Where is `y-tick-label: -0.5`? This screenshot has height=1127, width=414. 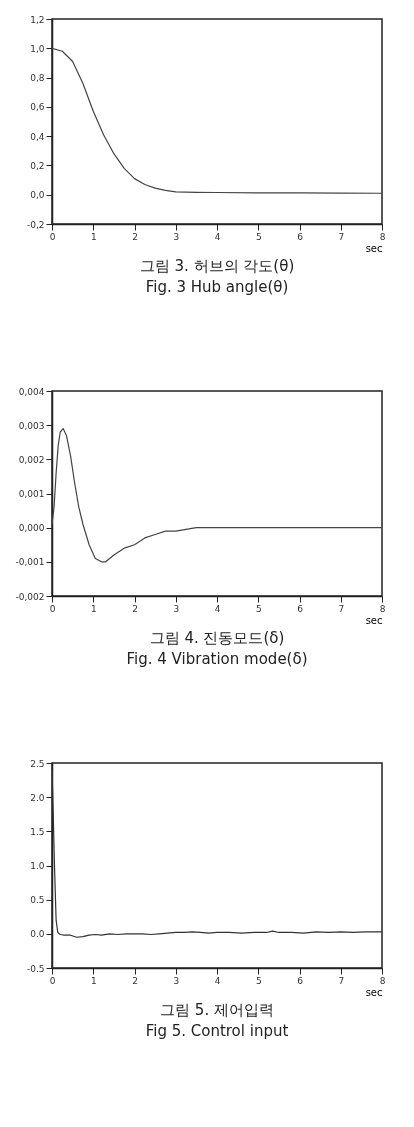 y-tick-label: -0.5 is located at coordinates (35, 968).